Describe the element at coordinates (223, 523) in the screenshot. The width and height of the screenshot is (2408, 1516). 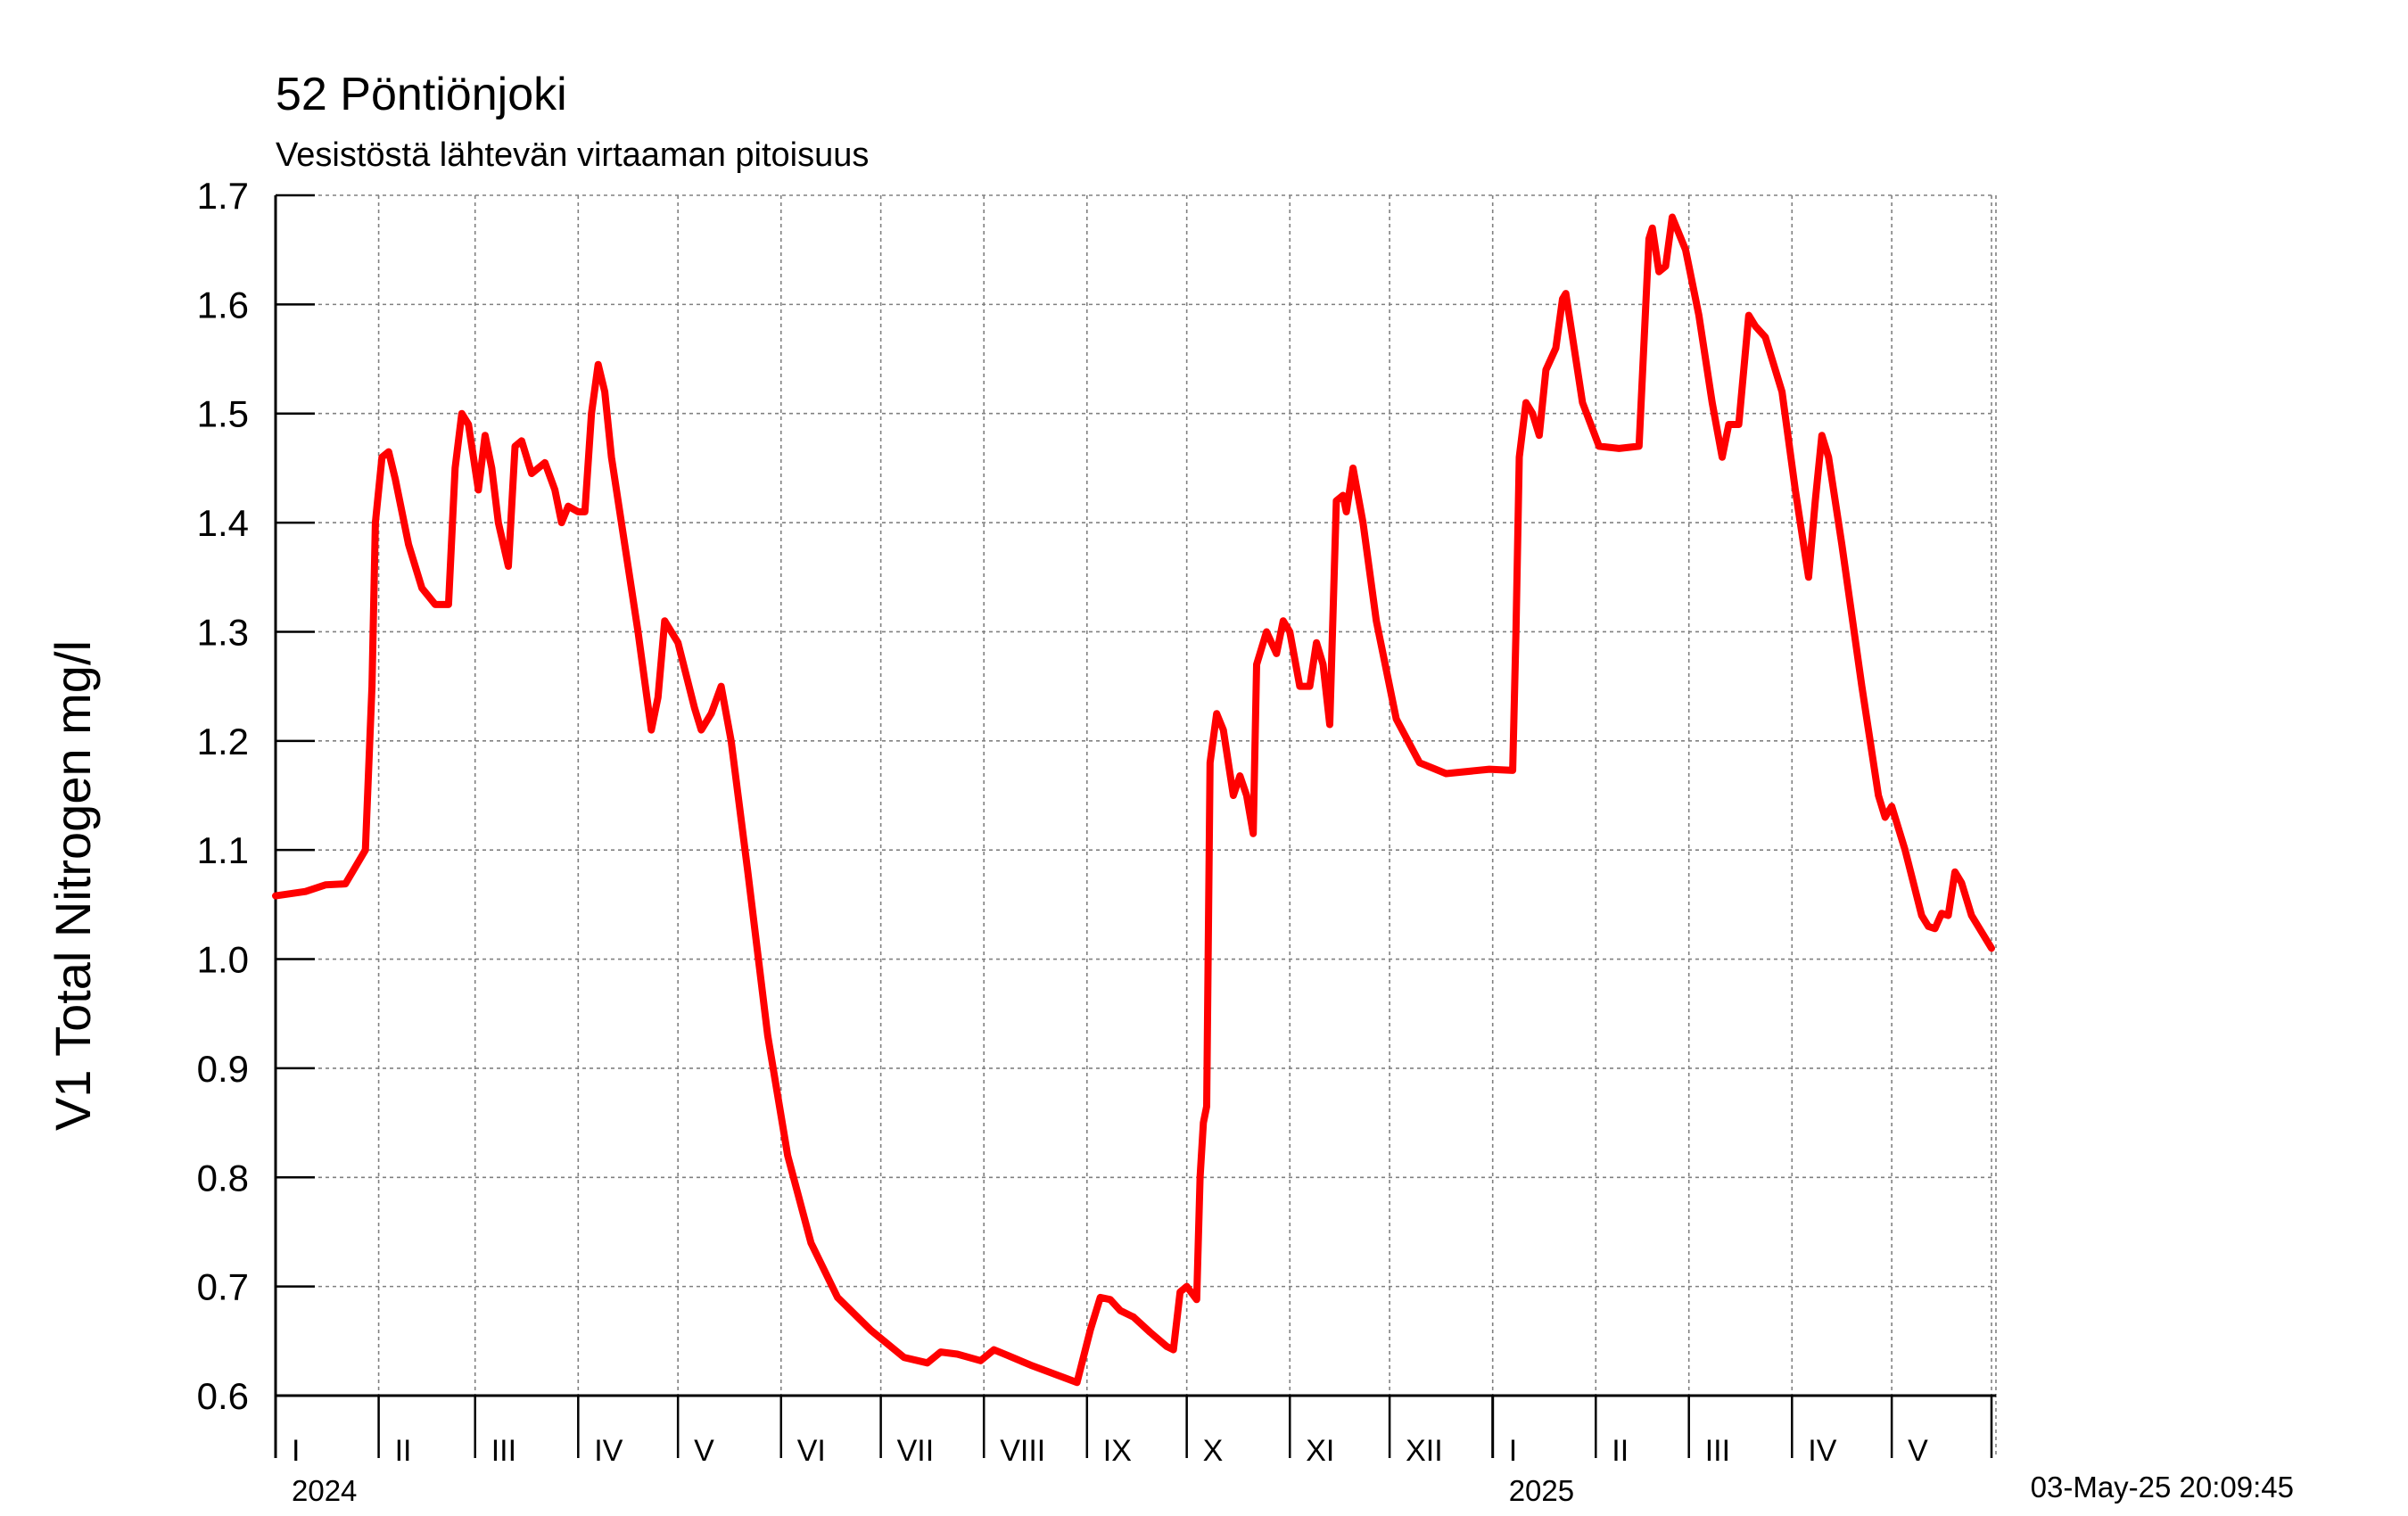
I see `y-tick-label: 1.4` at that location.